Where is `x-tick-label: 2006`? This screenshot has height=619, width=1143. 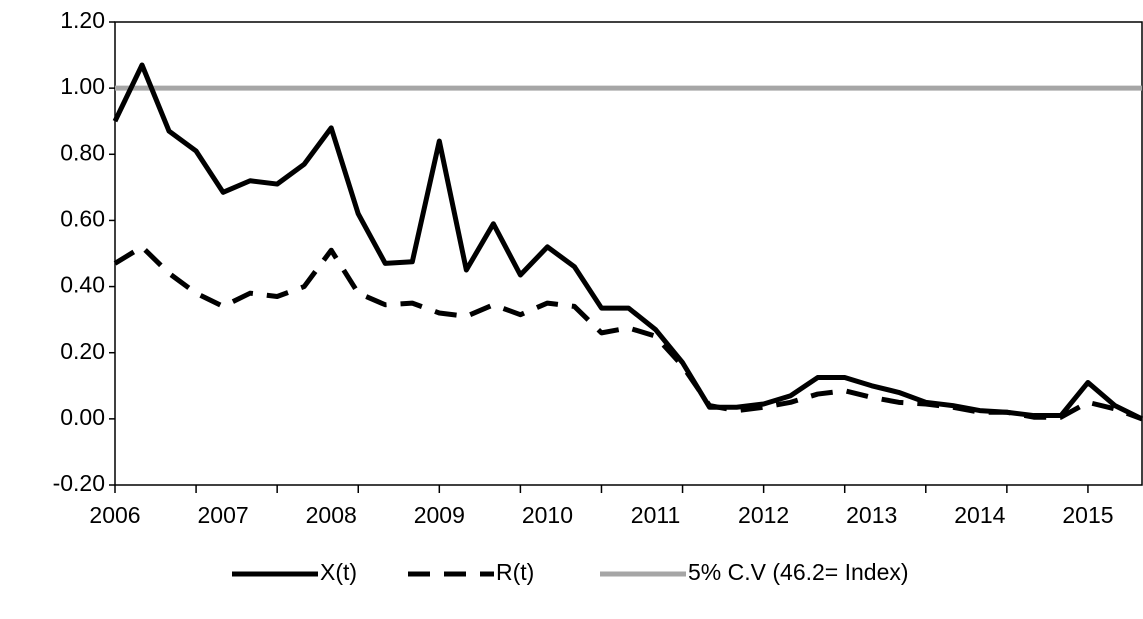
x-tick-label: 2006 is located at coordinates (114, 515).